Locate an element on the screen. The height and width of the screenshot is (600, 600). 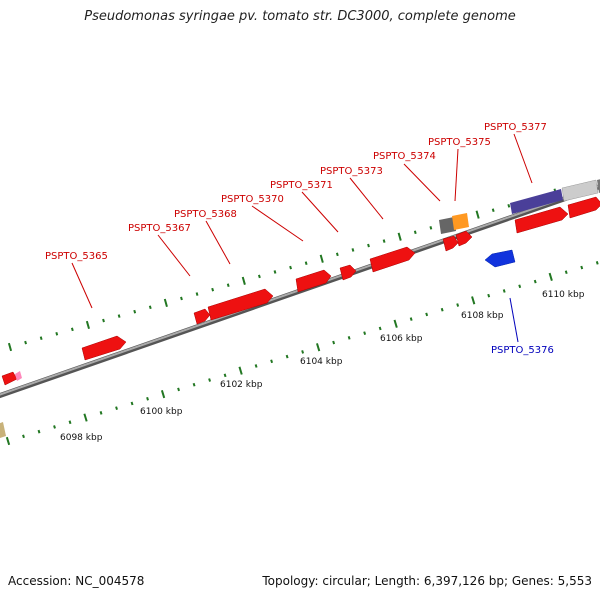
gene-label: PSPTO_5367 is located at coordinates (159, 228).